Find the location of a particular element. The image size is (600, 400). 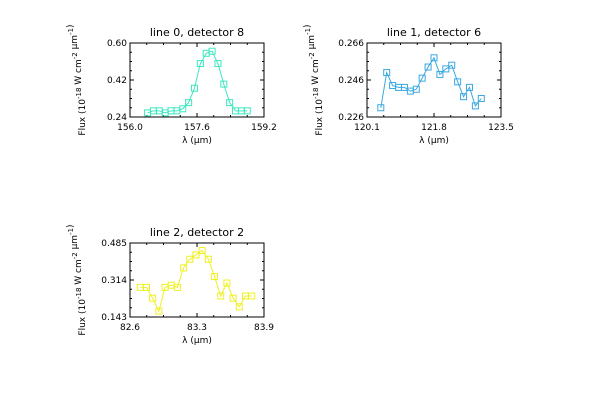

x-tick-label: 157.6 is located at coordinates (197, 128).